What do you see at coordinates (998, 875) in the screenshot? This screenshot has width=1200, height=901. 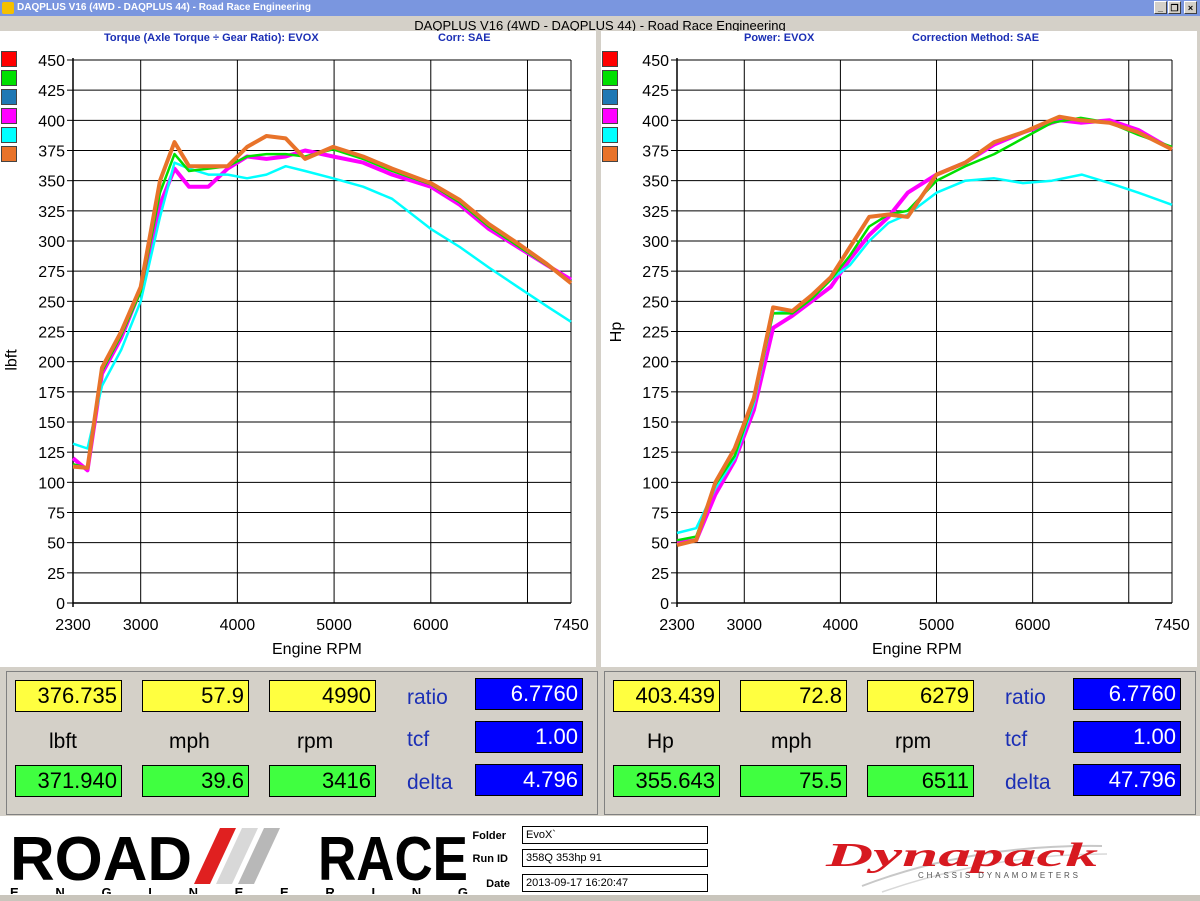 I see `dynapack-subtext: CHASSIS DYNAMOMETERS` at bounding box center [998, 875].